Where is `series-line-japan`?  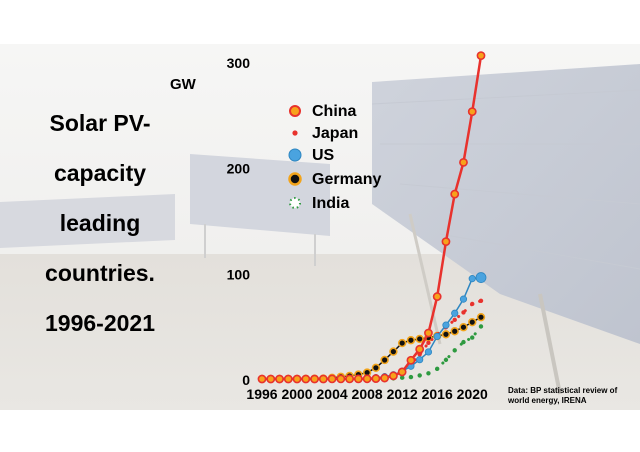 series-line-japan is located at coordinates (371, 340).